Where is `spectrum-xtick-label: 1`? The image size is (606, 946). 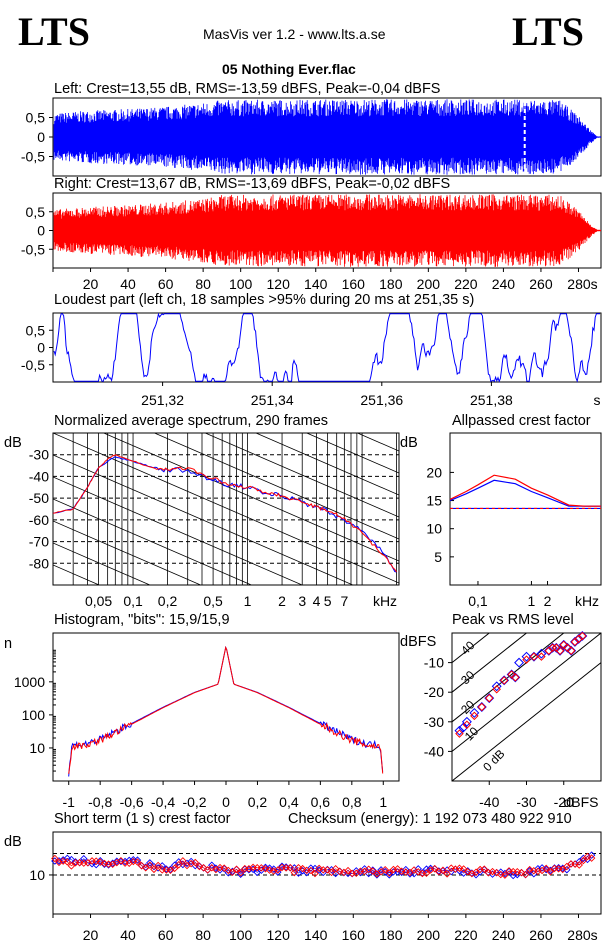 spectrum-xtick-label: 1 is located at coordinates (248, 601).